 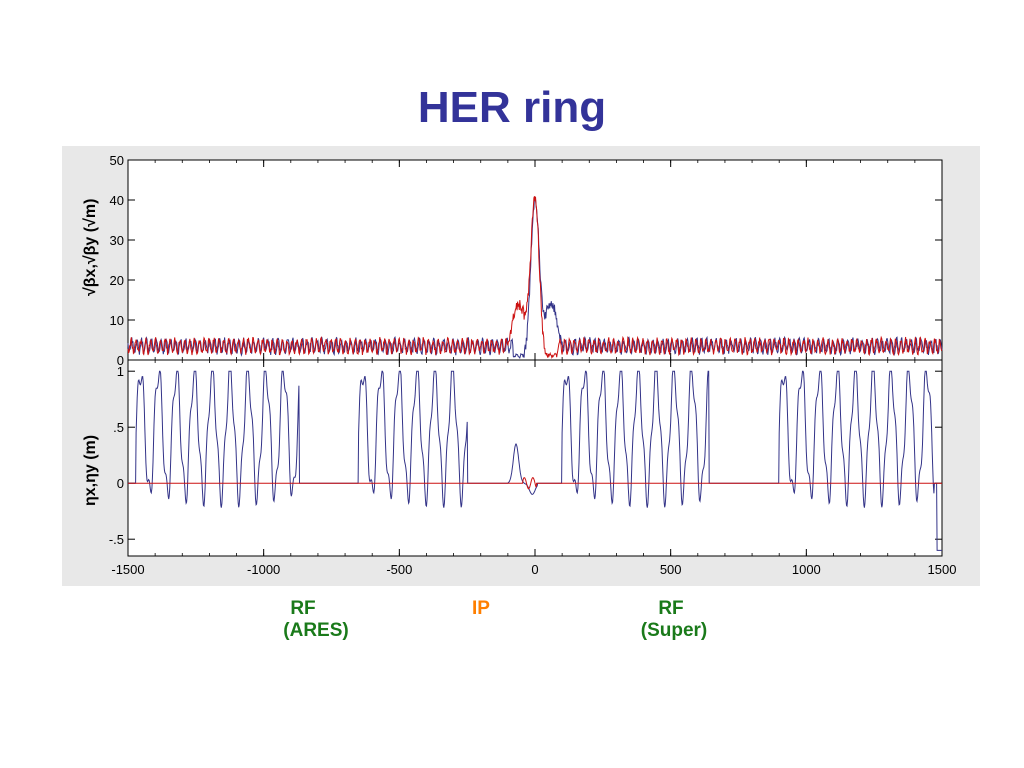 I want to click on rf-ares-label: RF, so click(x=303, y=608).